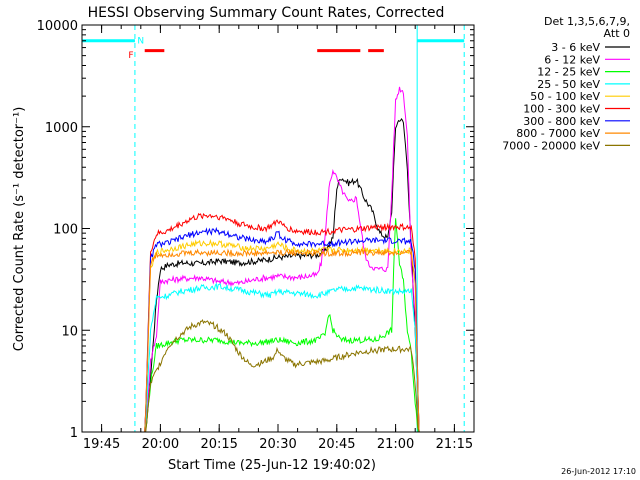 This screenshot has width=640, height=480. What do you see at coordinates (572, 59) in the screenshot?
I see `legend-label-6-12-keV: 6 - 12 keV` at bounding box center [572, 59].